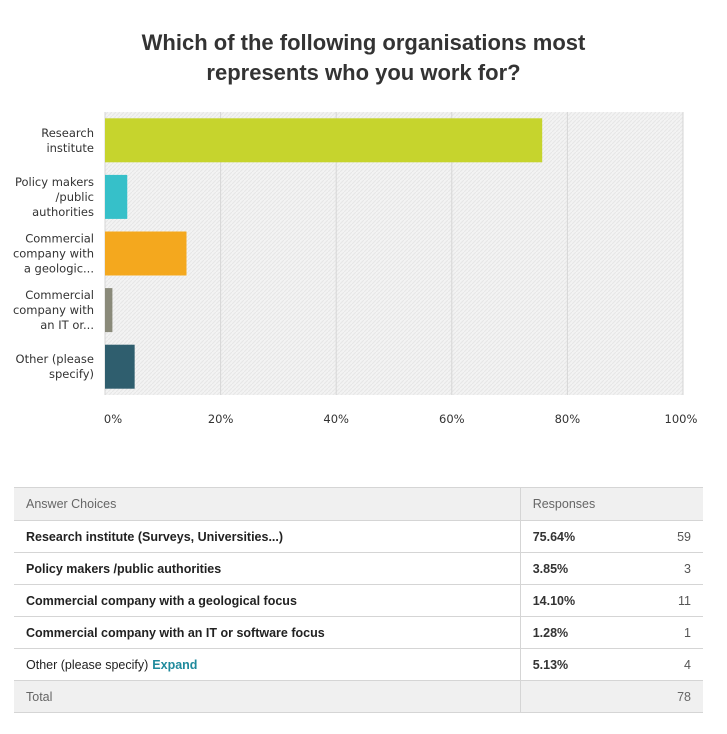 The height and width of the screenshot is (734, 727). I want to click on row-count: 59, so click(663, 536).